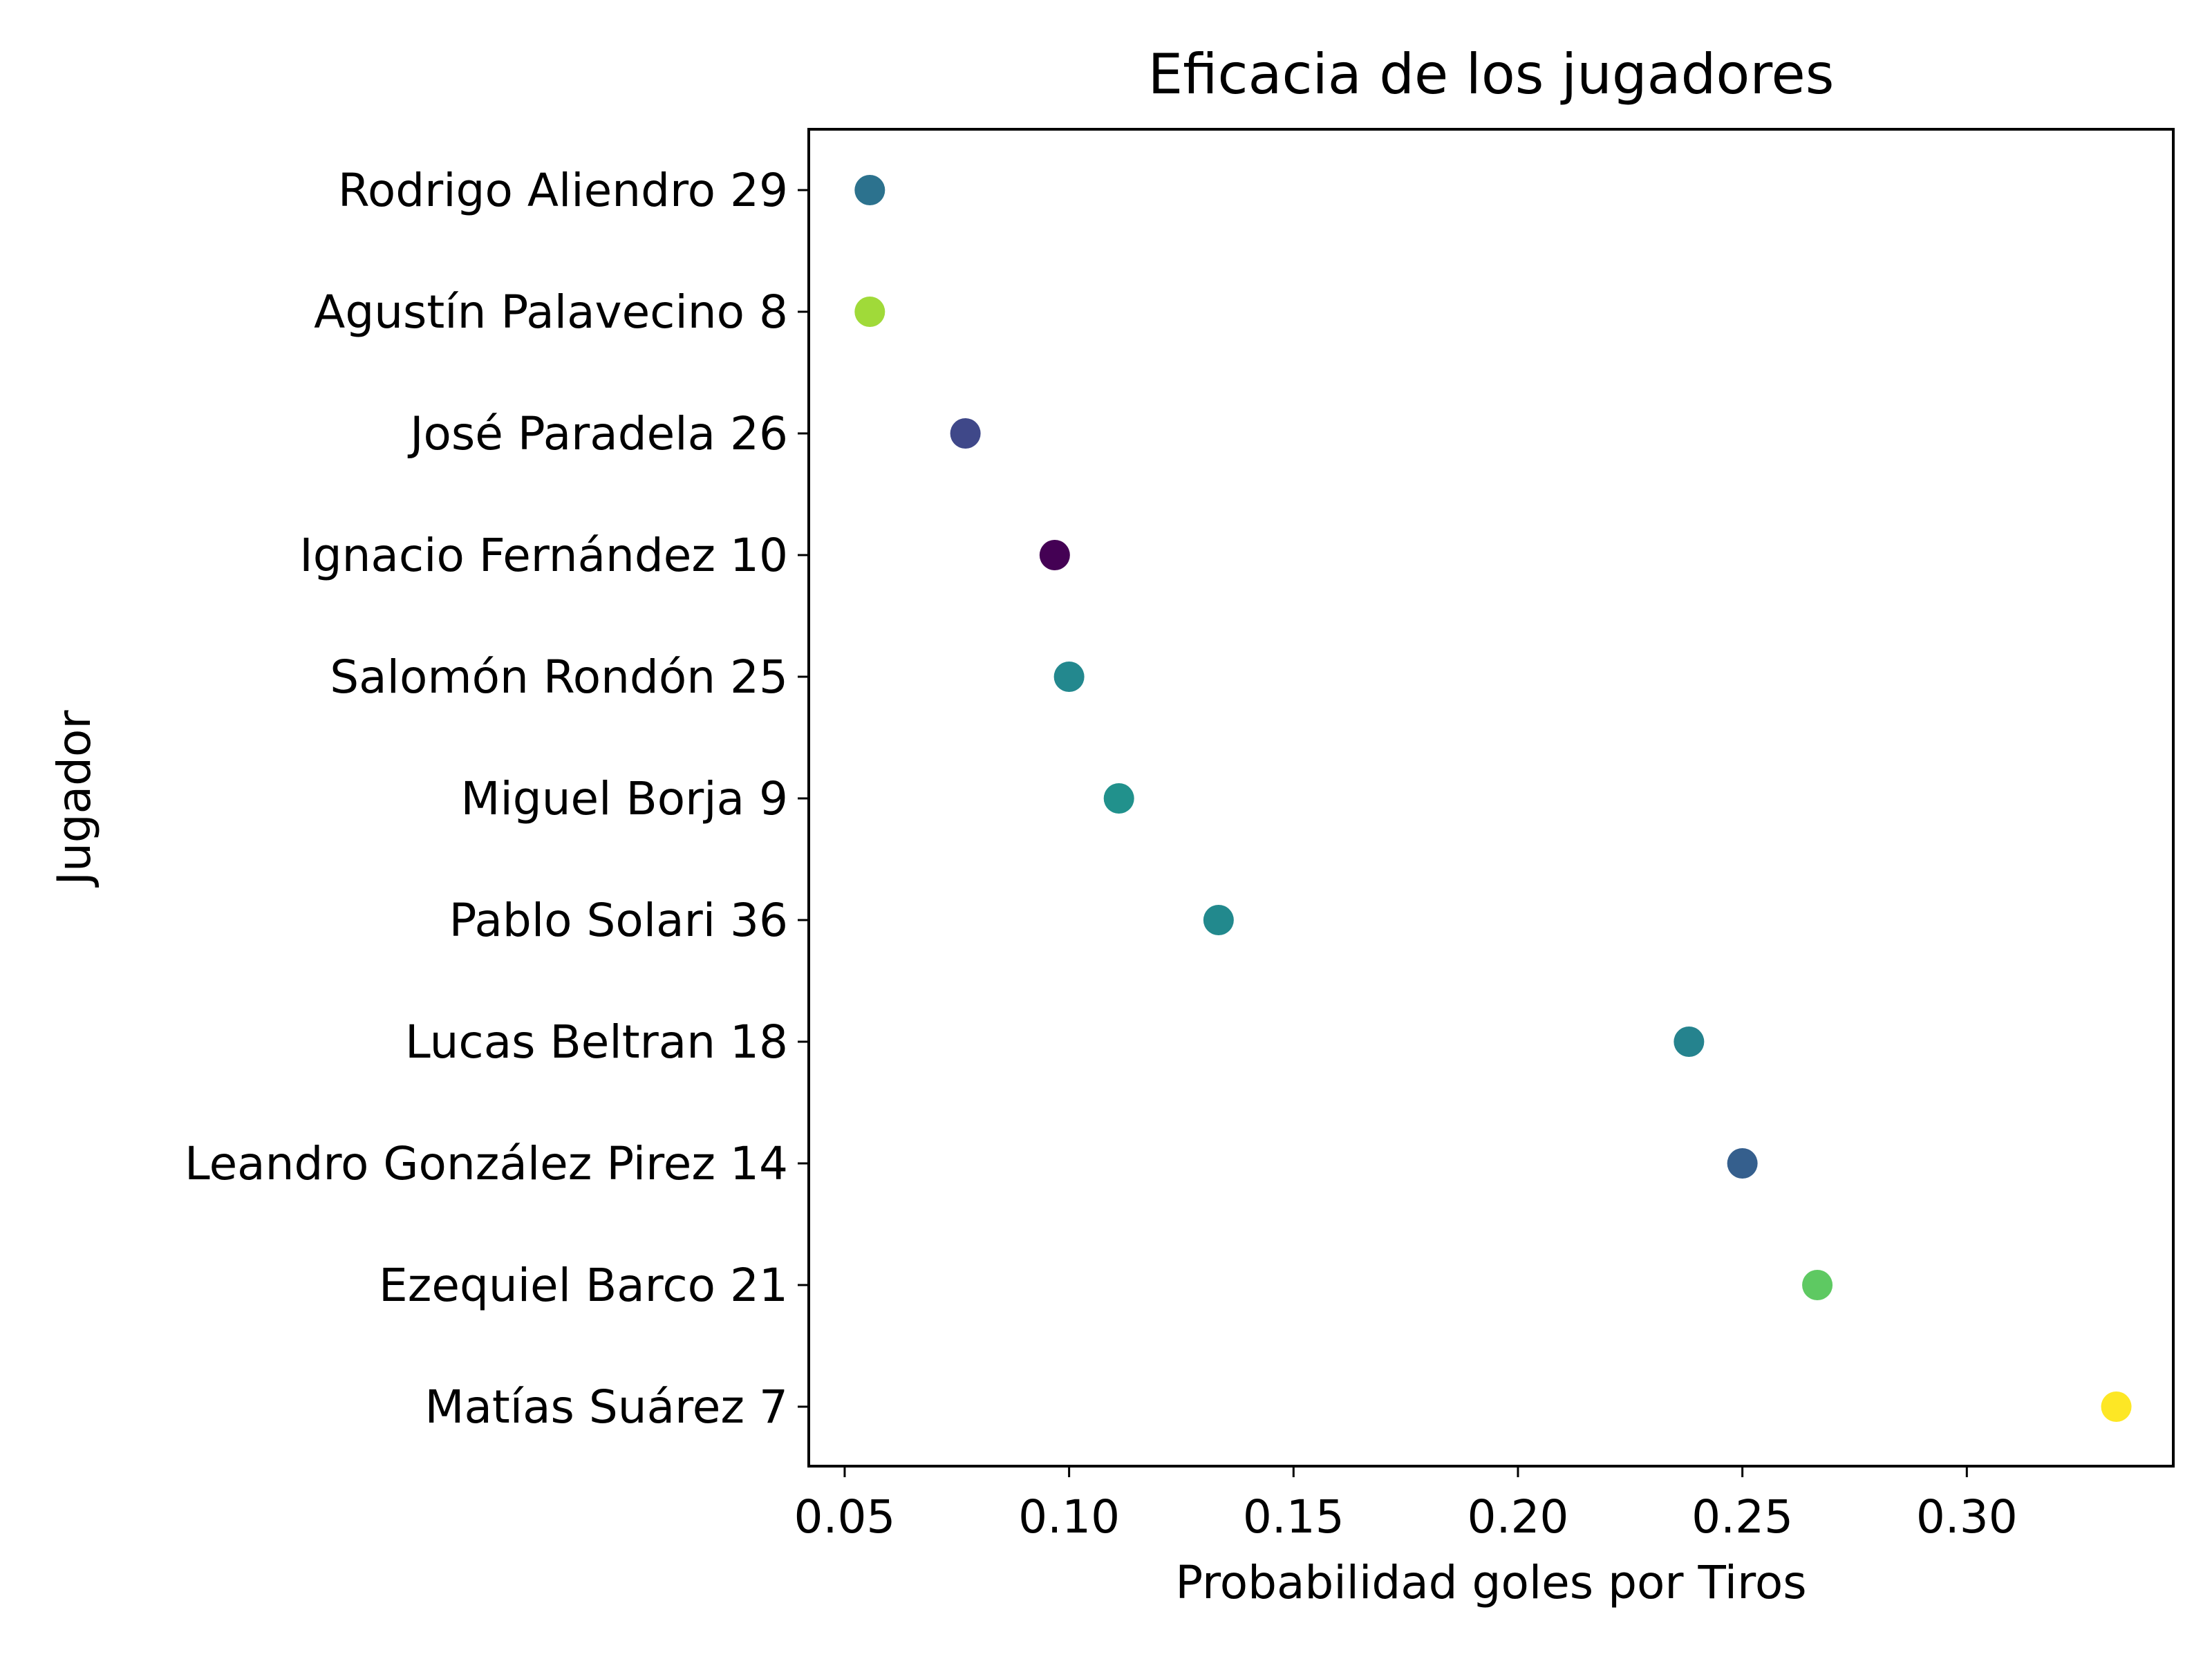  What do you see at coordinates (559, 677) in the screenshot?
I see `y-tick-label-4: Salomón Rondón 25` at bounding box center [559, 677].